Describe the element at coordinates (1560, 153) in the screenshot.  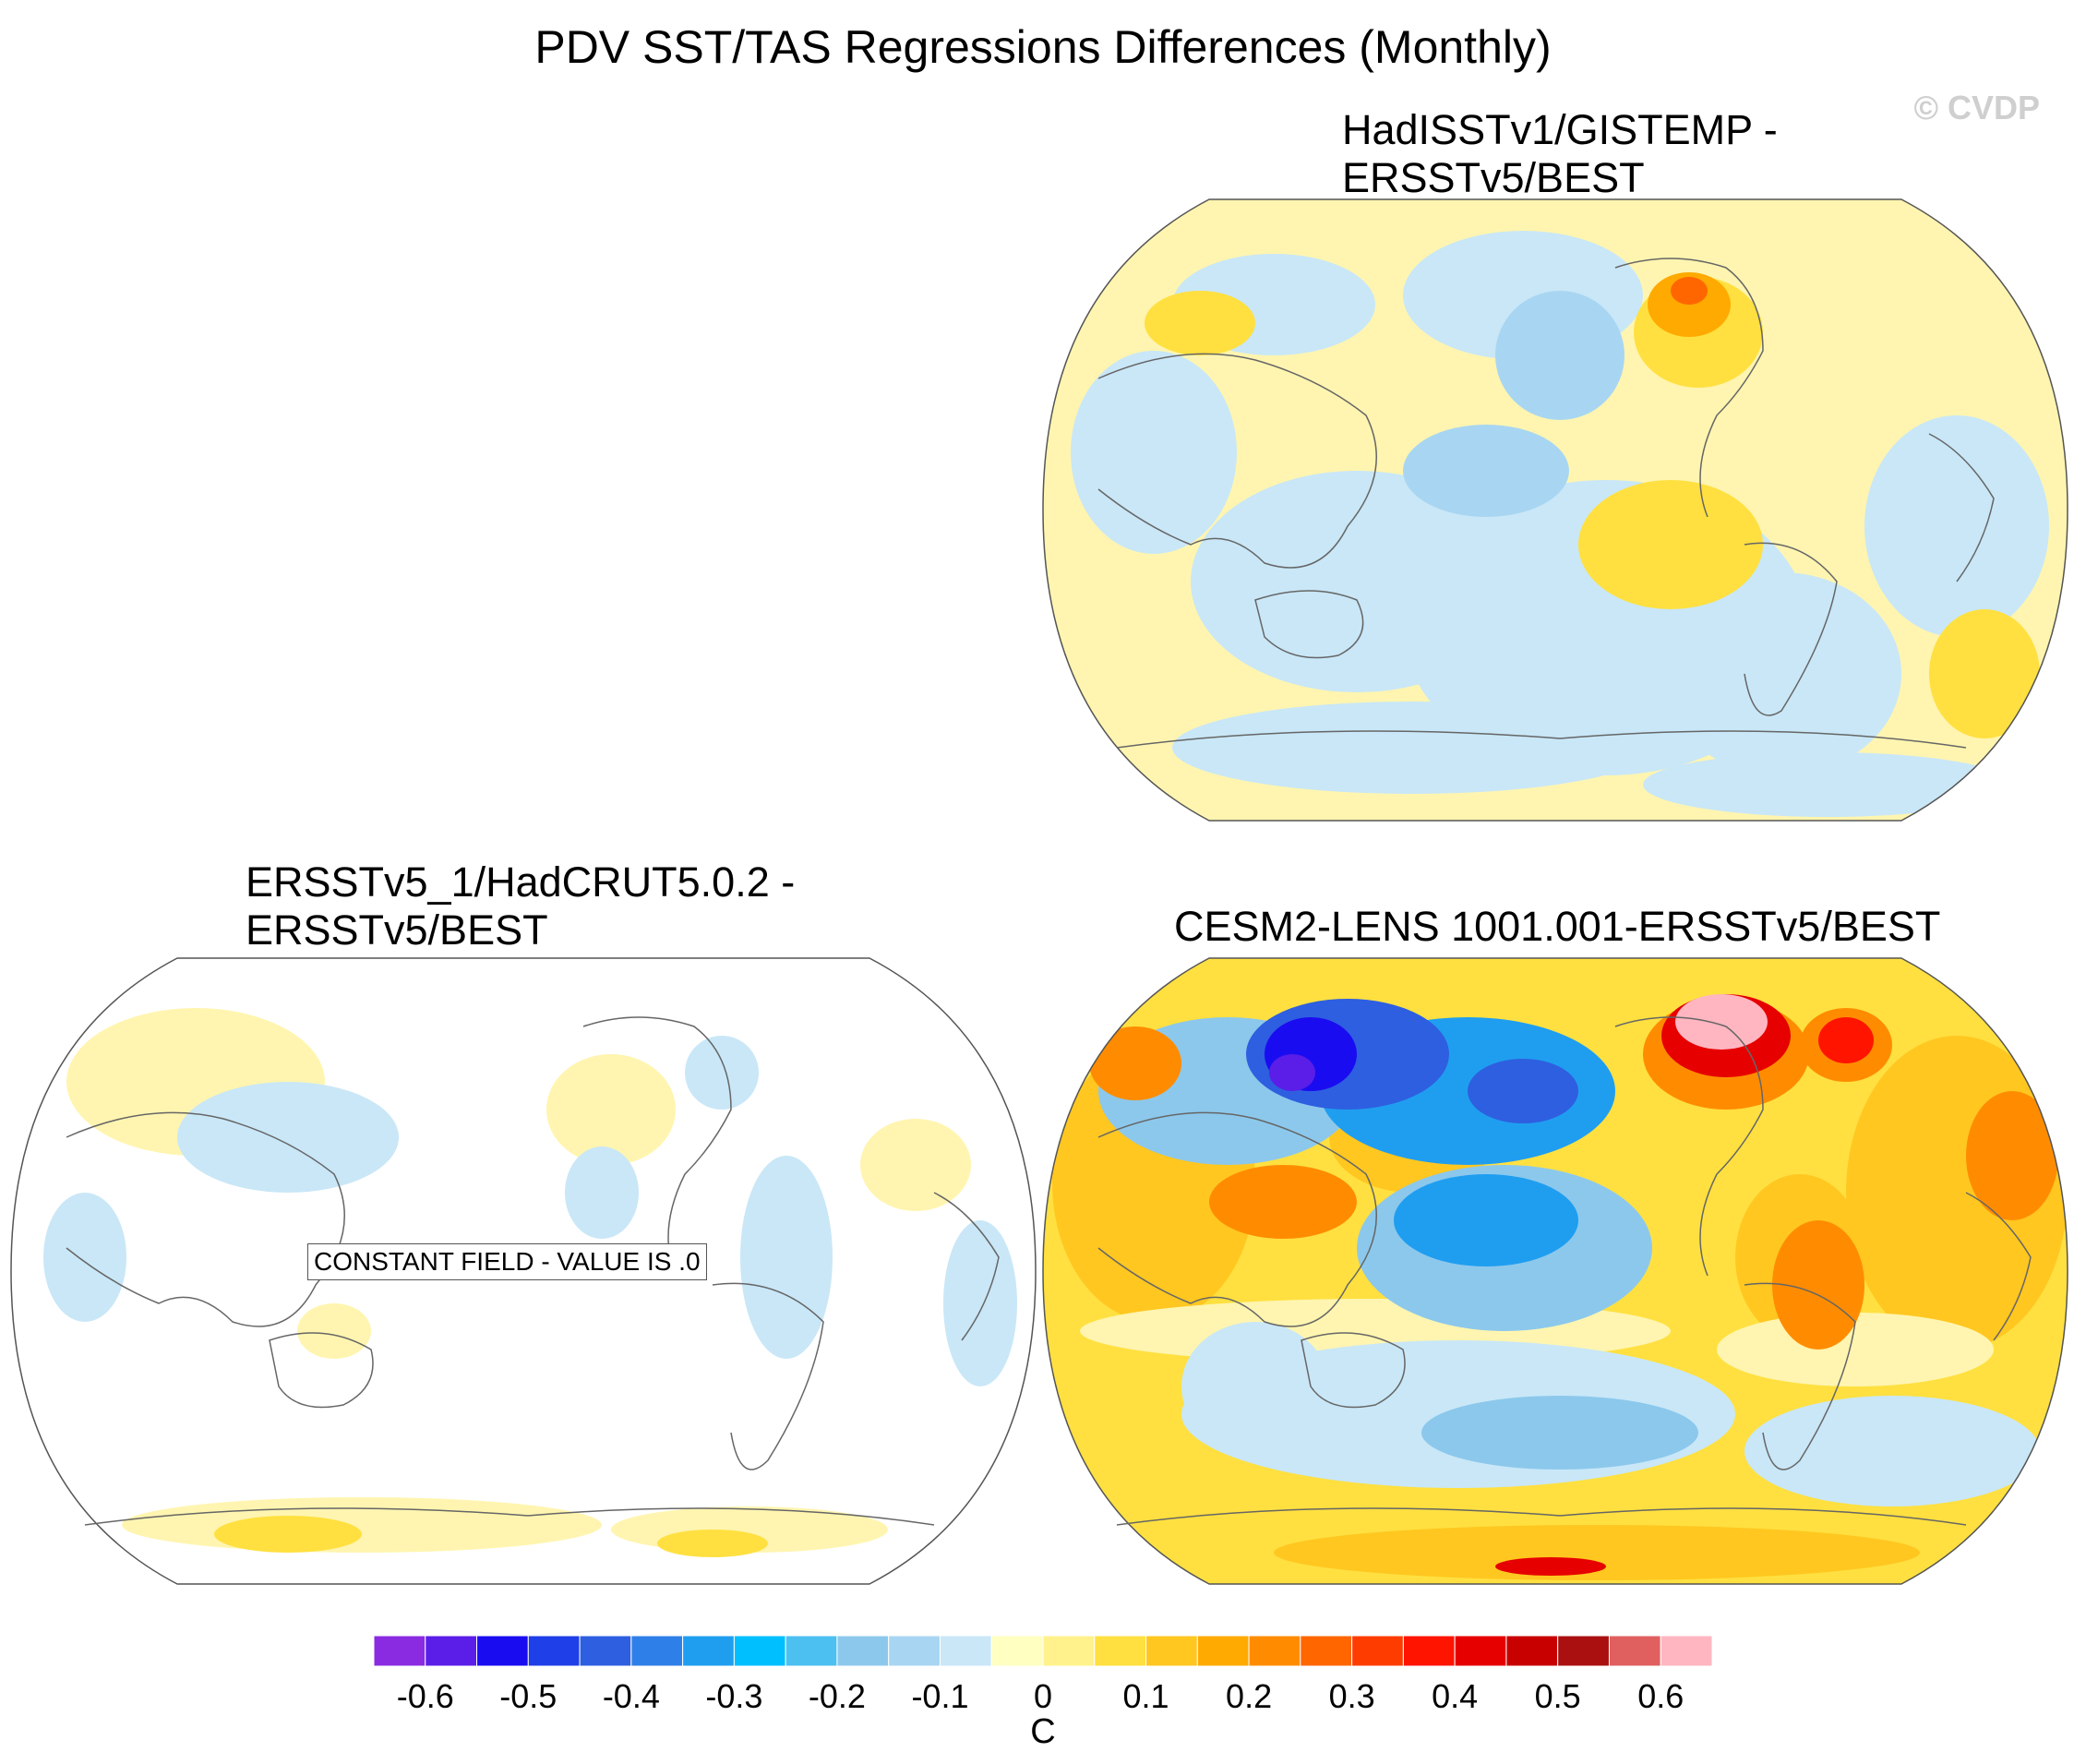
I see `panel-title-top-right: HadISSTv1/GISTEMP - ERSSTv5/BEST` at that location.